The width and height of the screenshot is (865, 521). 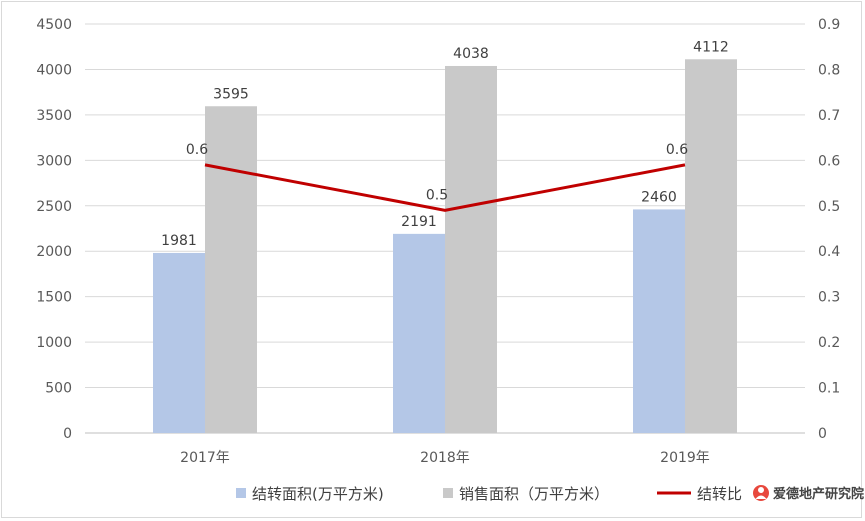 What do you see at coordinates (829, 298) in the screenshot?
I see `y2-tick-label: 0.3` at bounding box center [829, 298].